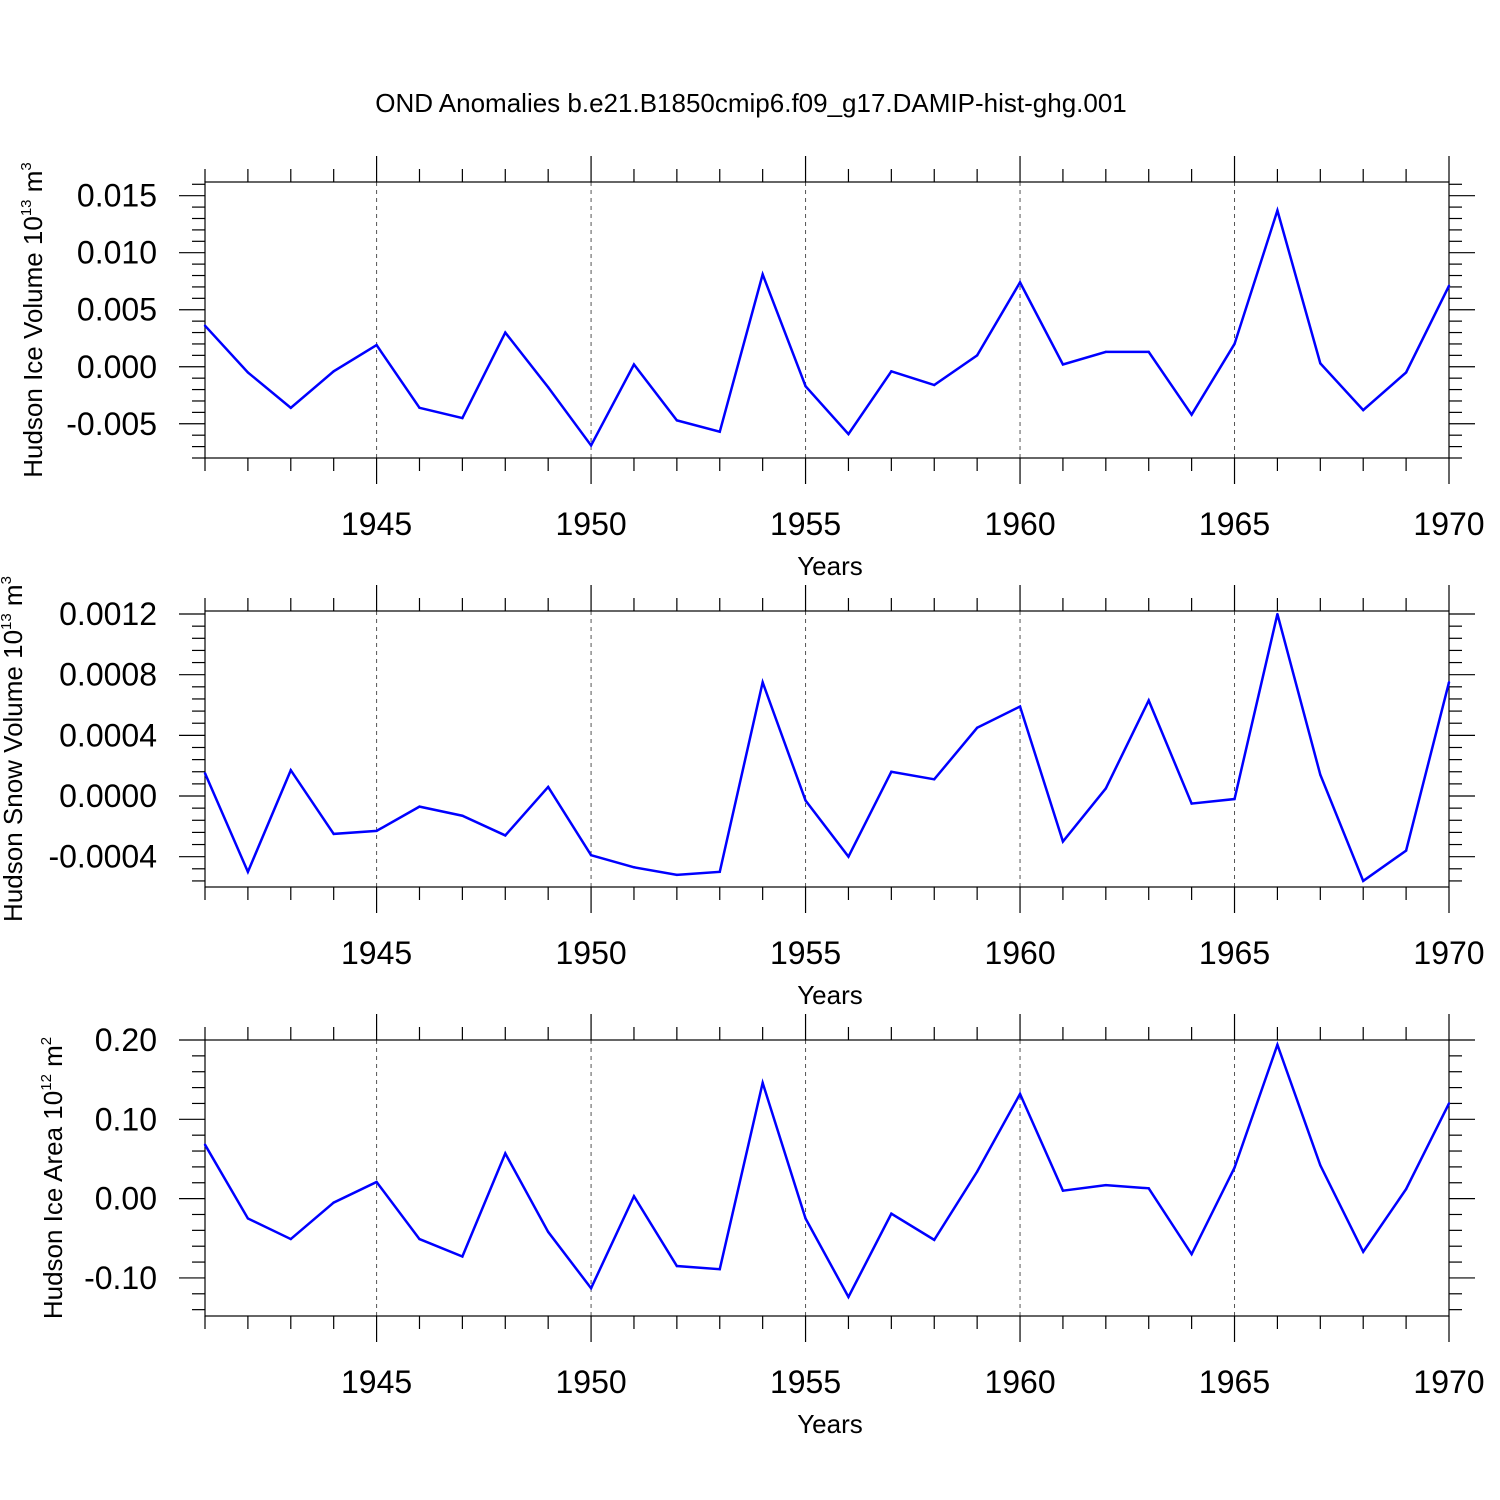  Describe the element at coordinates (26, 207) in the screenshot. I see `y-axis-label-exp: 13` at that location.